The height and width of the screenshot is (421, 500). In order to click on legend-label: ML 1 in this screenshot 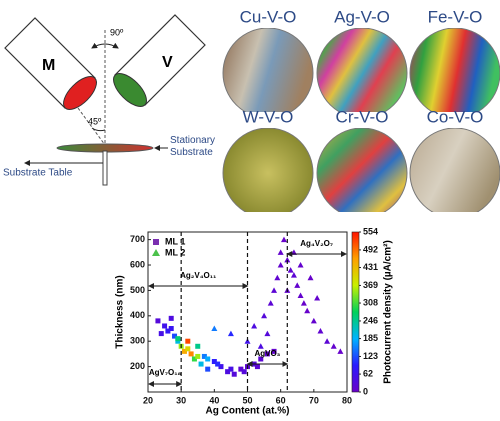, I will do `click(175, 241)`.